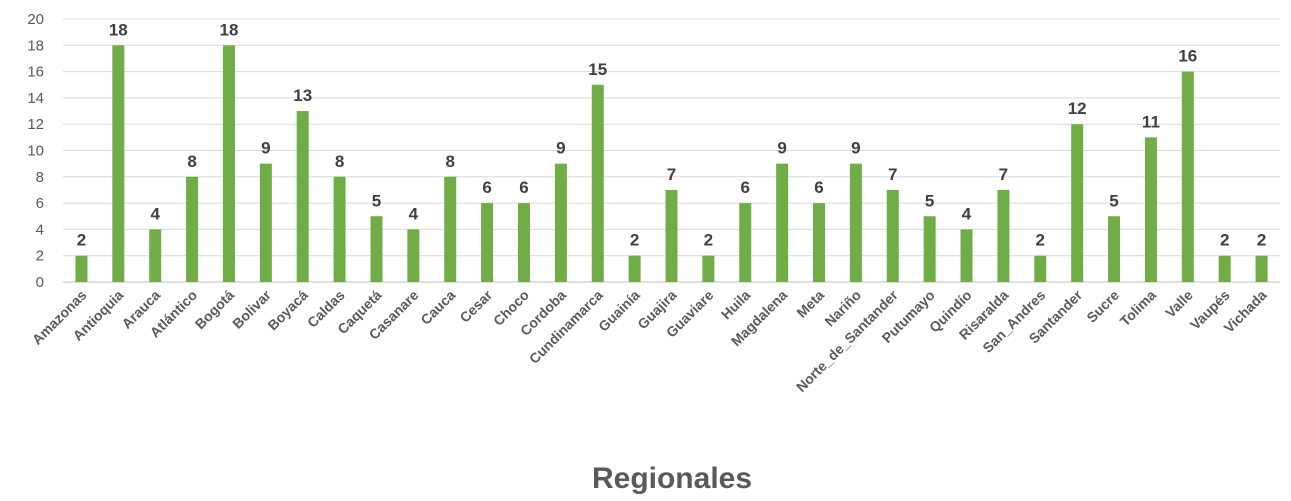  I want to click on x-tick-label: Tolima, so click(1138, 308).